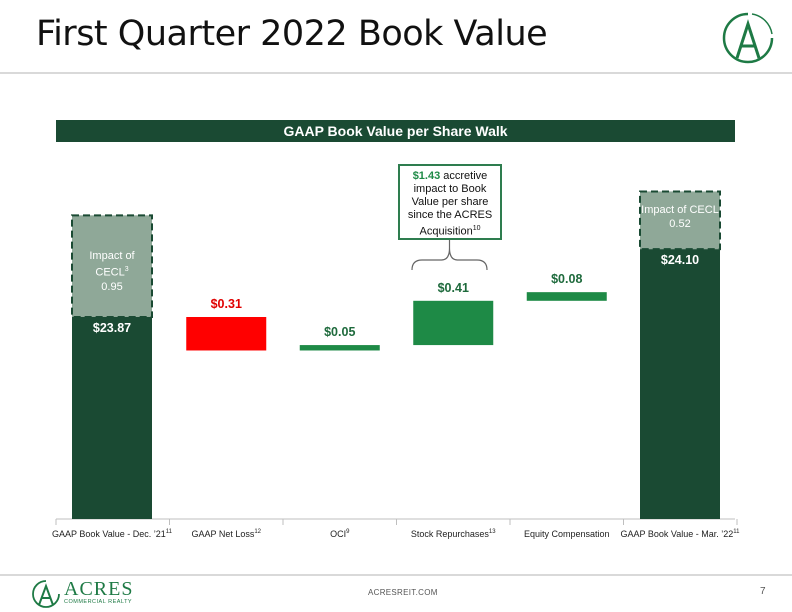 The height and width of the screenshot is (612, 792). Describe the element at coordinates (677, 534) in the screenshot. I see `x-tick-text: GAAP Book Value - Mar. ’22` at that location.